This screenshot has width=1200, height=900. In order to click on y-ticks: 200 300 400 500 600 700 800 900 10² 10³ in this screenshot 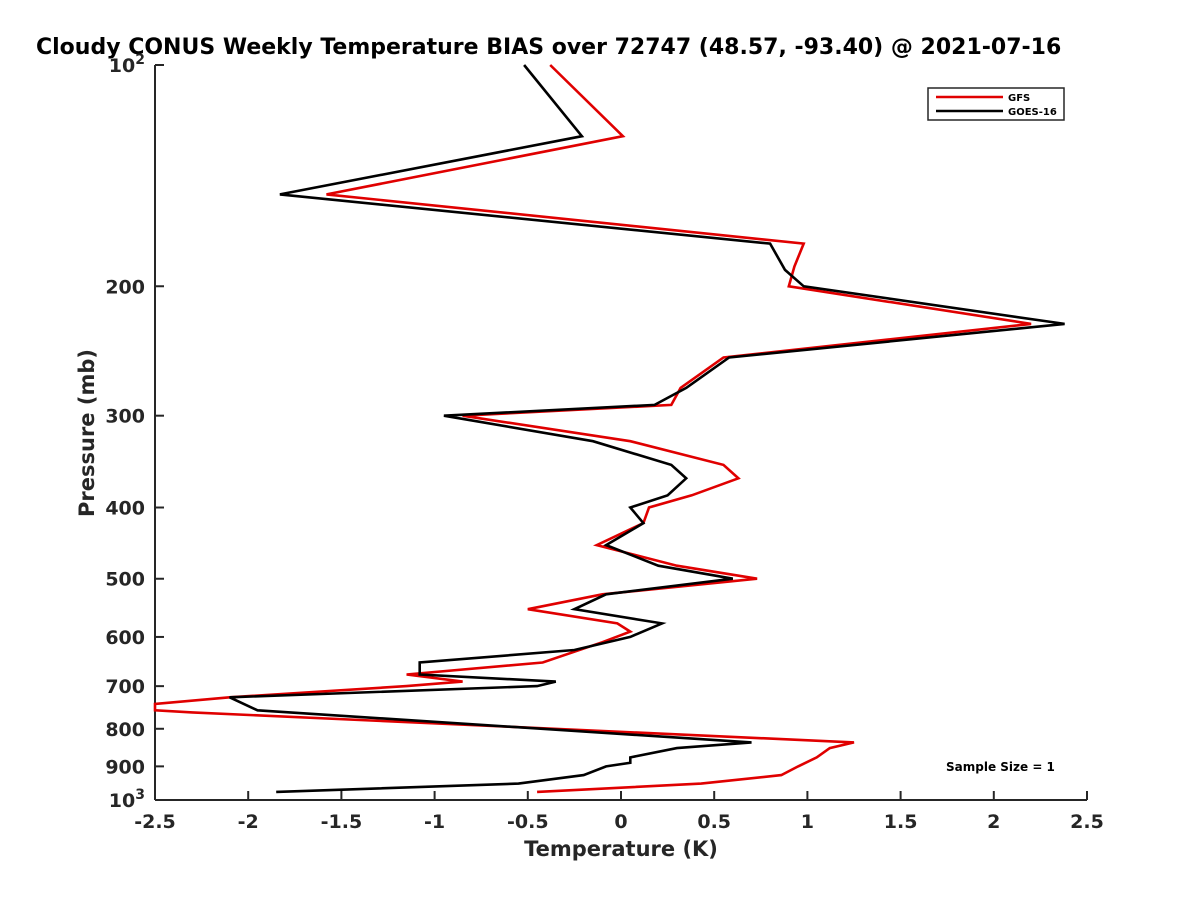, I will do `click(134, 432)`.